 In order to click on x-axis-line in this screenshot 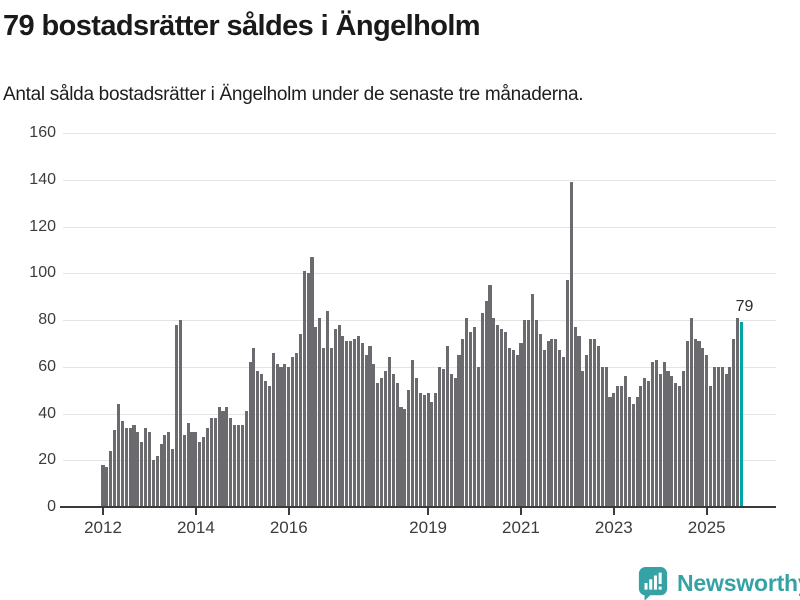, I will do `click(418, 507)`.